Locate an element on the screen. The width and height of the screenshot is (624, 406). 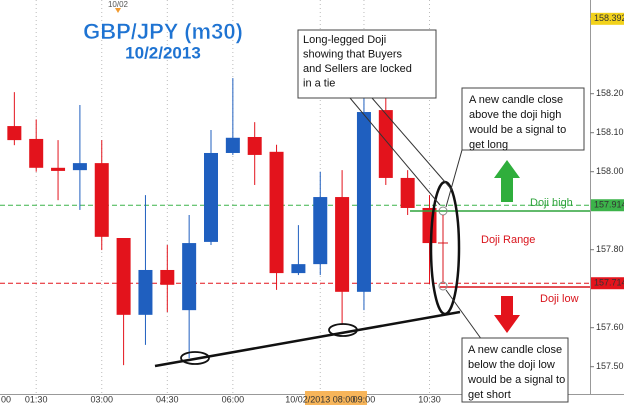
date-marker: 10/02 is located at coordinates (118, 4).